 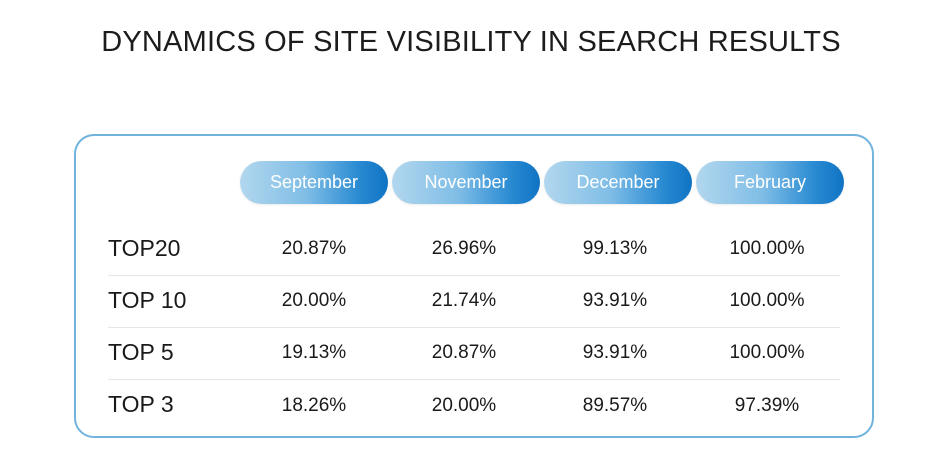 What do you see at coordinates (767, 405) in the screenshot?
I see `table-cell: 97.39%` at bounding box center [767, 405].